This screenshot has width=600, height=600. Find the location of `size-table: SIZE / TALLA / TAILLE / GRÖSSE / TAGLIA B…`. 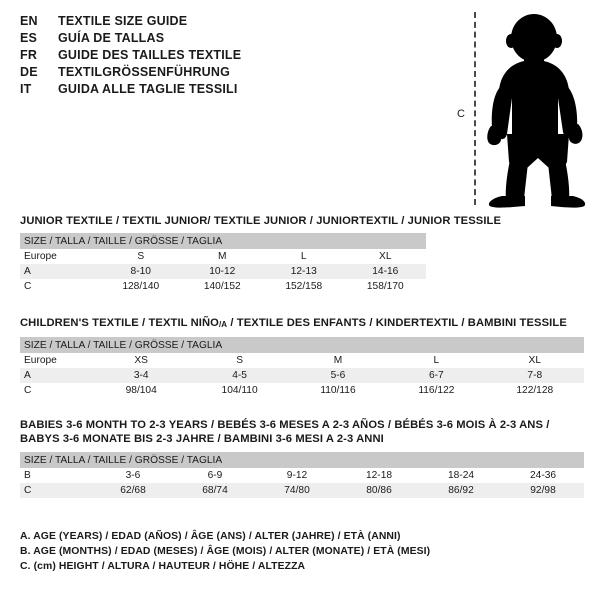

size-table: SIZE / TALLA / TAILLE / GRÖSSE / TAGLIA B… is located at coordinates (302, 475).